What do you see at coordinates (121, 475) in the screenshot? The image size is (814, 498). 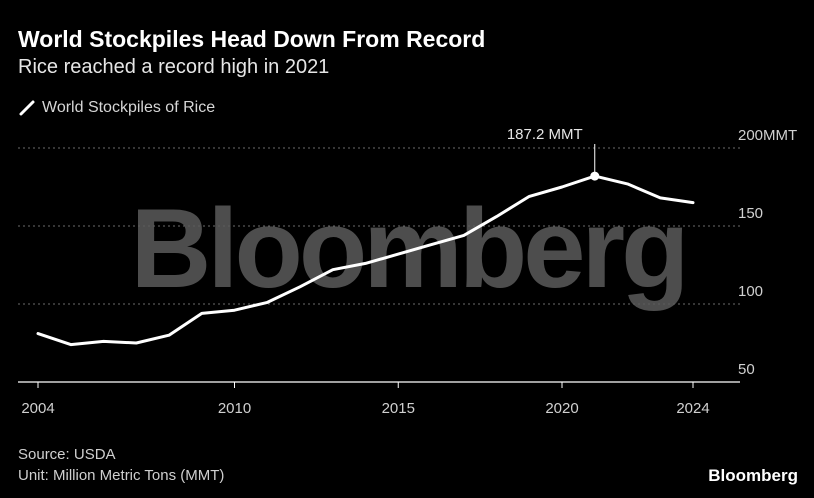 I see `unit-note: Unit: Million Metric Tons (MMT)` at bounding box center [121, 475].